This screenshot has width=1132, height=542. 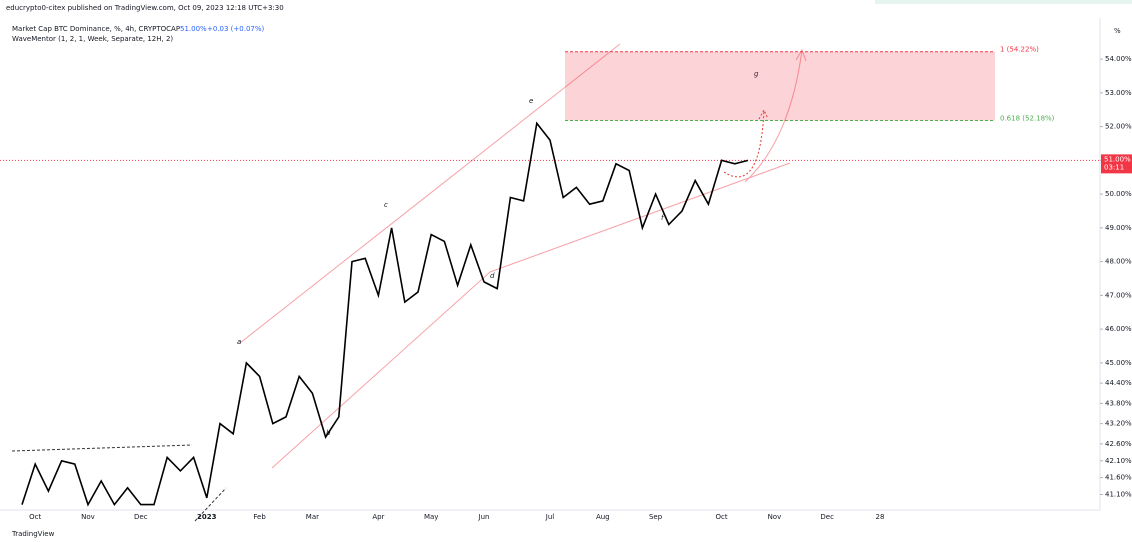 I want to click on price-tag-countdown: 03:11, so click(x=1114, y=167).